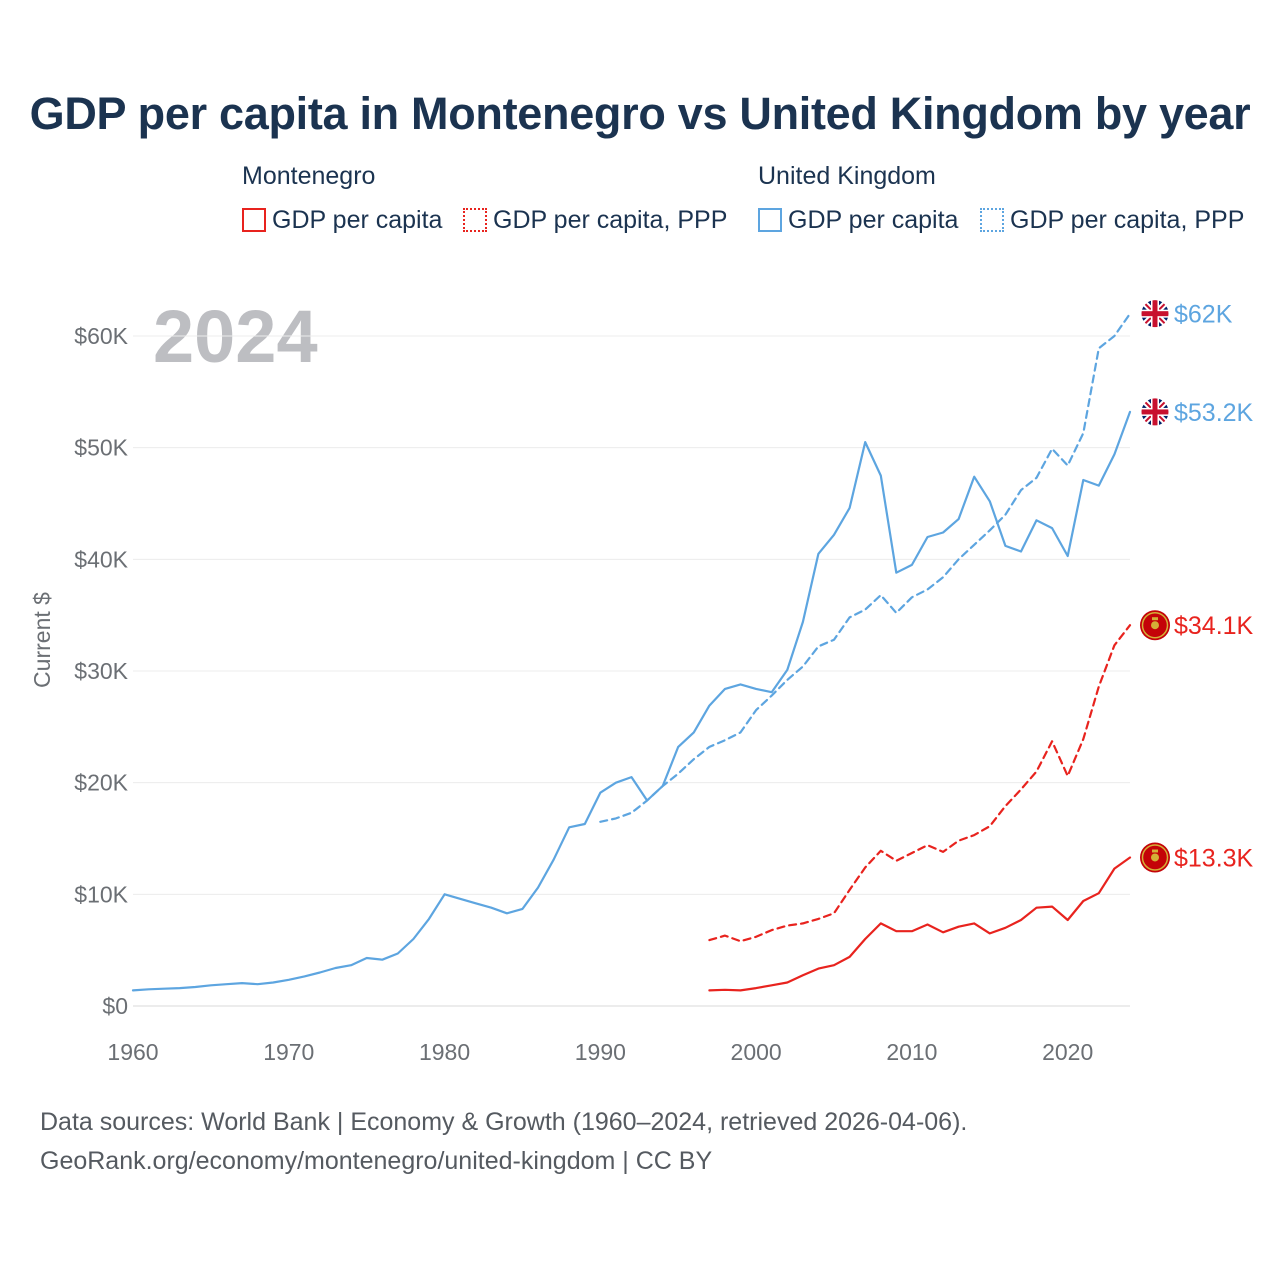 This screenshot has width=1280, height=1280. What do you see at coordinates (254, 220) in the screenshot?
I see `legend-swatch-mne-gdp` at bounding box center [254, 220].